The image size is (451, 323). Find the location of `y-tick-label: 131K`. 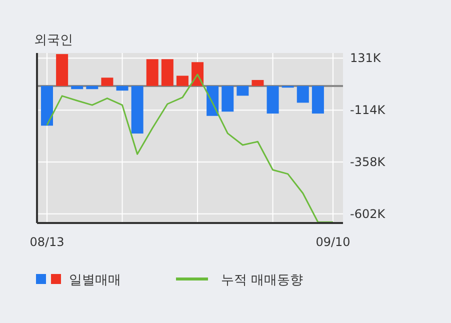

y-tick-label: 131K is located at coordinates (366, 58).